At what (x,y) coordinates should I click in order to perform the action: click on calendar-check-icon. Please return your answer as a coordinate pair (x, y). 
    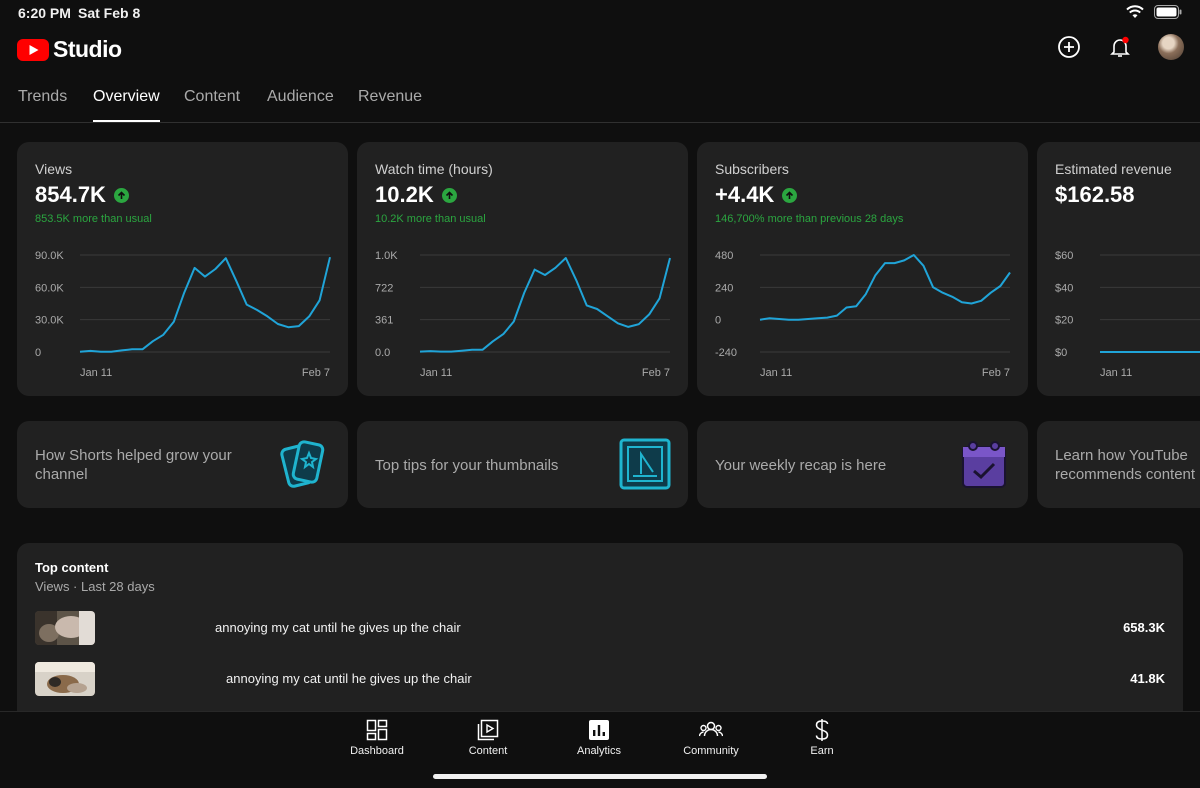
    Looking at the image, I should click on (984, 464).